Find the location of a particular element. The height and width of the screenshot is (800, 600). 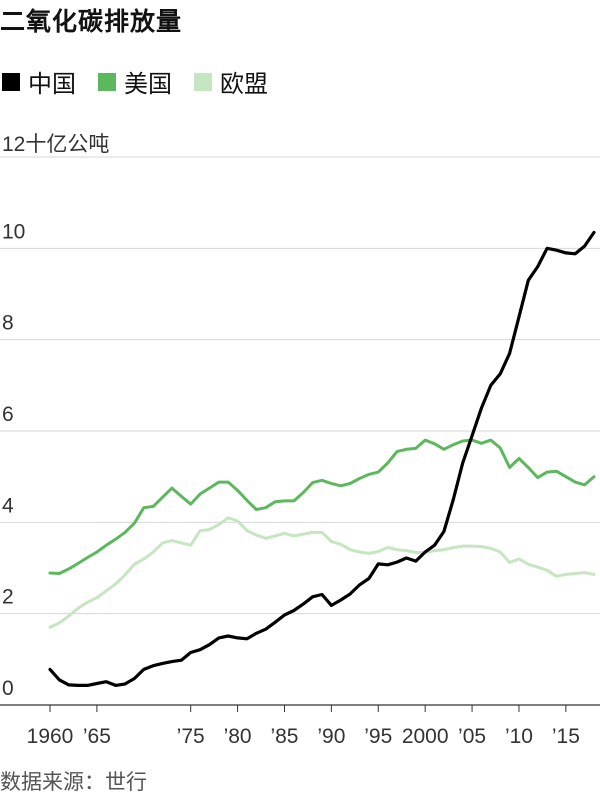

legend-item-eu: 欧盟 is located at coordinates (231, 81).